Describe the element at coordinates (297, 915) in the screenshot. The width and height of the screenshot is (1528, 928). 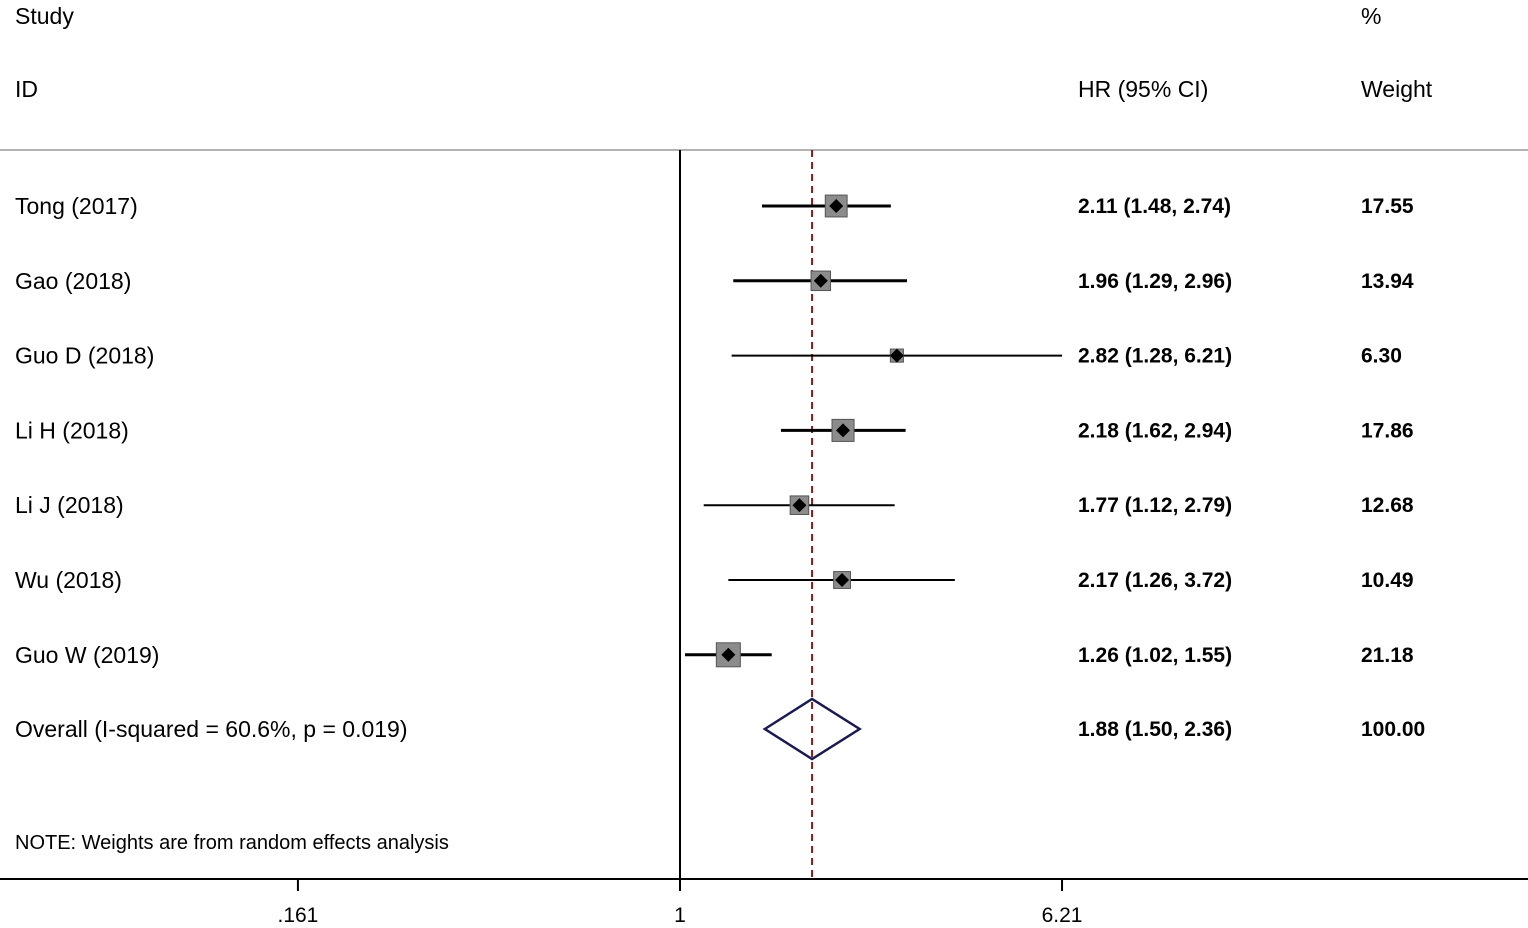
I see `x-tick-label: .161` at that location.